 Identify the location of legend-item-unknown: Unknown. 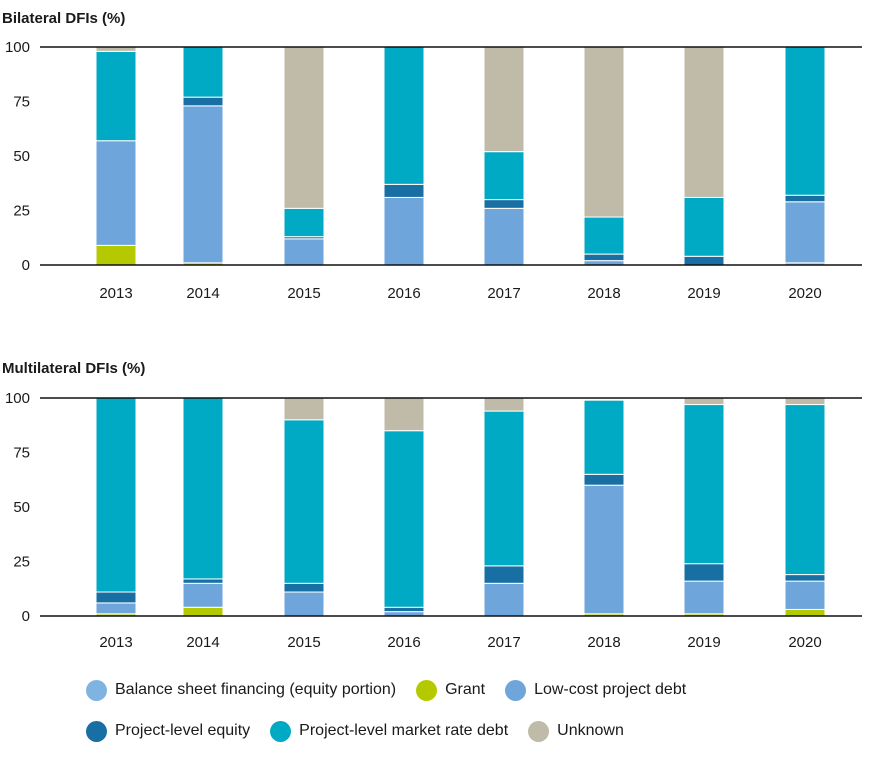
(576, 731).